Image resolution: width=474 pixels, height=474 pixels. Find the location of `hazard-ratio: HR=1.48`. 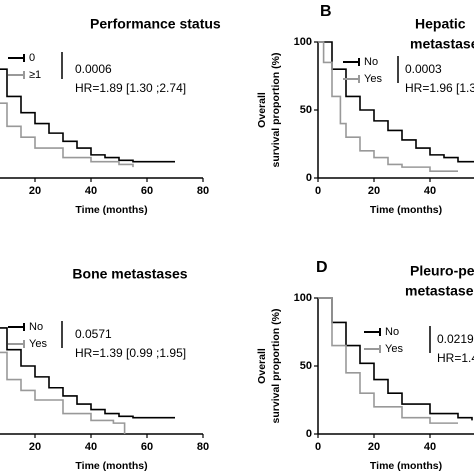

hazard-ratio: HR=1.48 is located at coordinates (455, 358).